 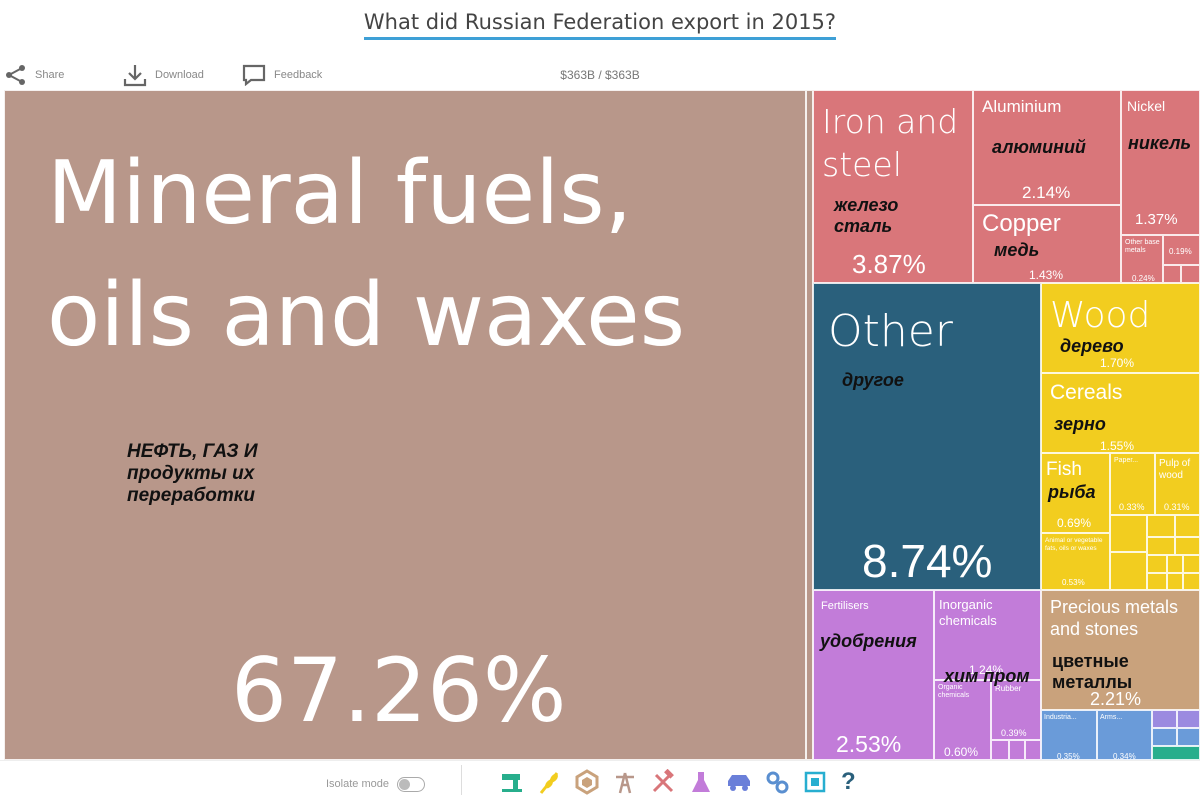 What do you see at coordinates (962, 720) in the screenshot?
I see `tile-organic-chemicals: Organic chemicals 0.60%` at bounding box center [962, 720].